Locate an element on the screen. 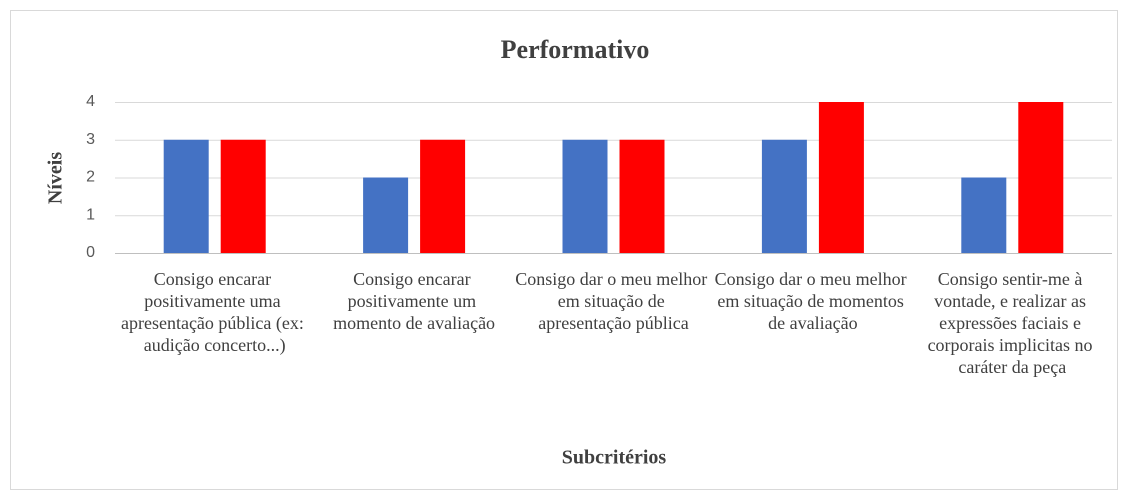 Image resolution: width=1128 pixels, height=495 pixels. y-tick-label: 1 is located at coordinates (90, 214).